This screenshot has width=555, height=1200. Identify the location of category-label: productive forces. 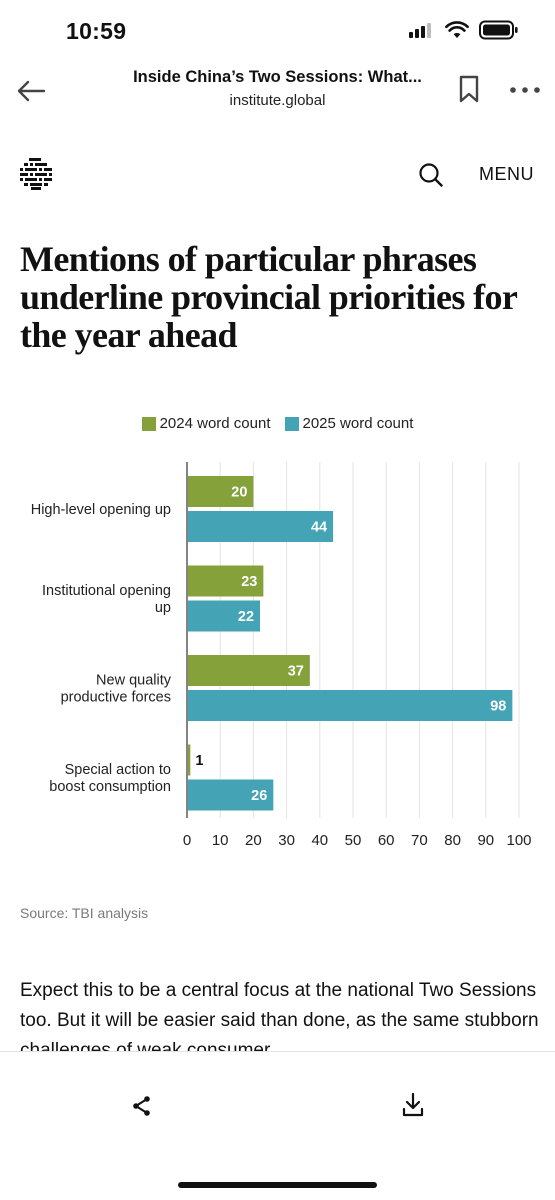
(116, 698).